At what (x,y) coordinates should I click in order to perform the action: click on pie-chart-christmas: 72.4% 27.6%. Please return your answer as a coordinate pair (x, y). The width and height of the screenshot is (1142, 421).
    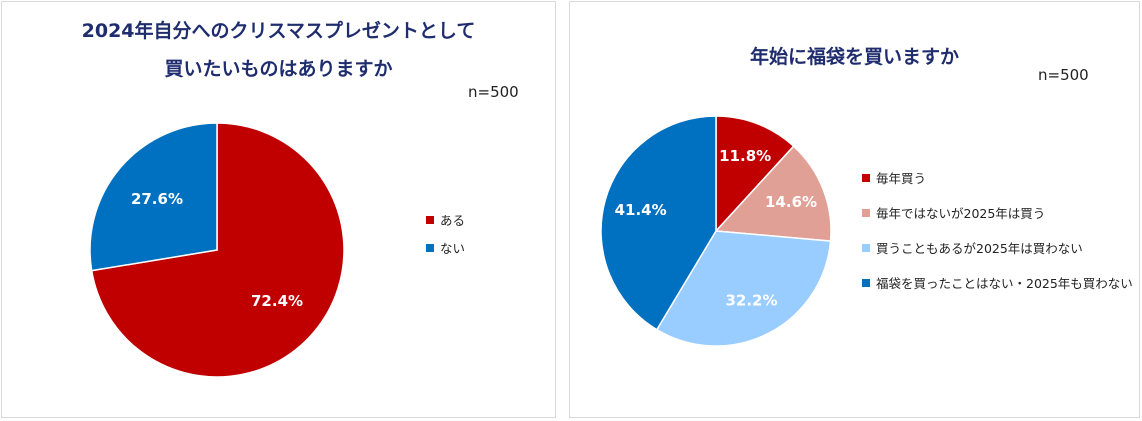
    Looking at the image, I should click on (217, 250).